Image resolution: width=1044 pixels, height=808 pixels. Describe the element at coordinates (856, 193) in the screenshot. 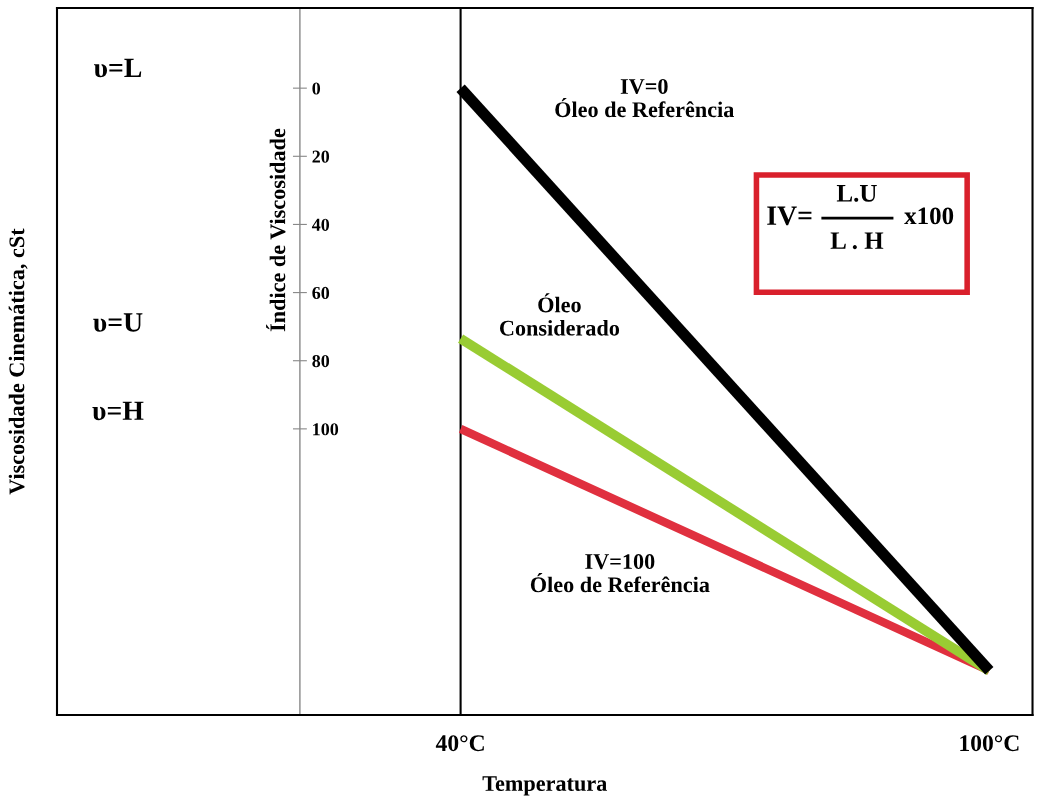

I see `annotation: L.U` at that location.